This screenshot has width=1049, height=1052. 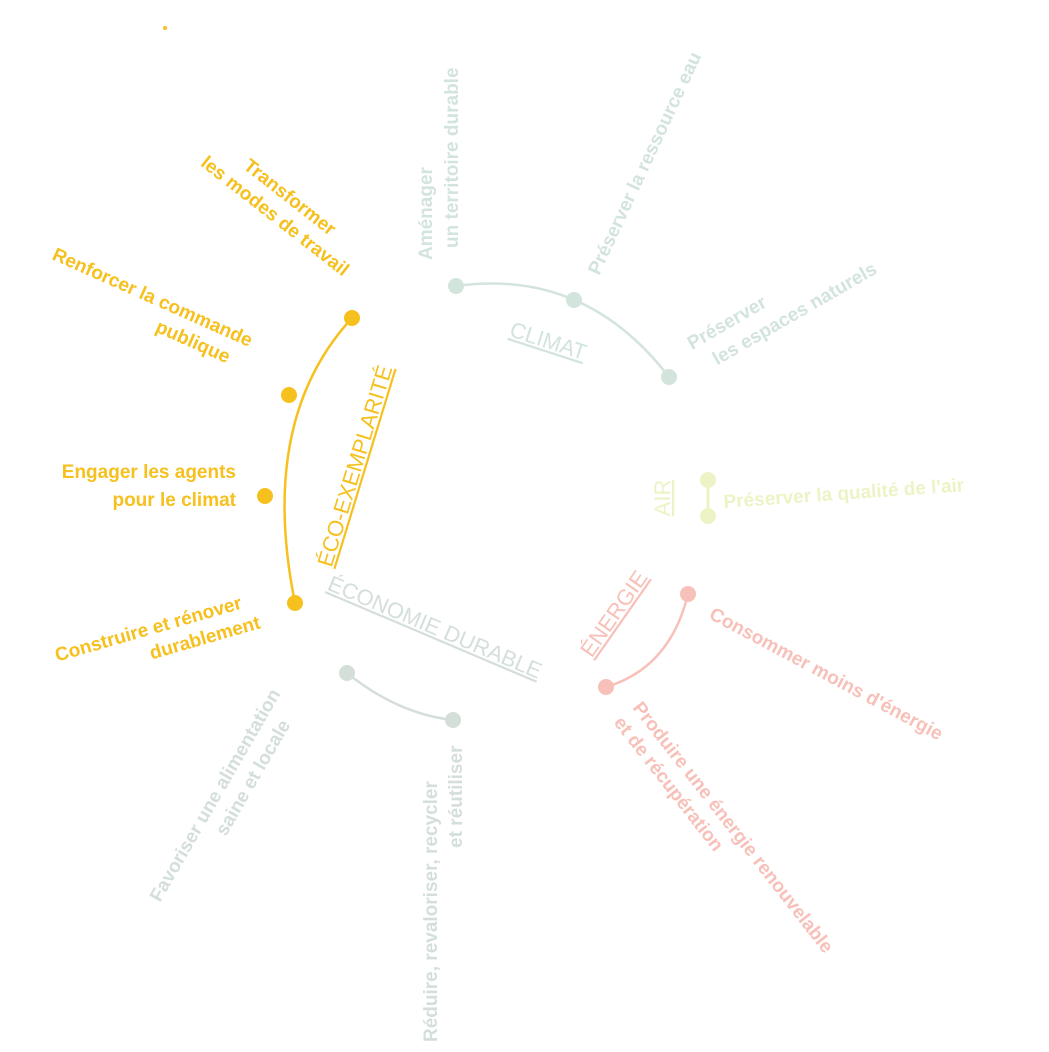 What do you see at coordinates (574, 300) in the screenshot?
I see `node-ressource-eau` at bounding box center [574, 300].